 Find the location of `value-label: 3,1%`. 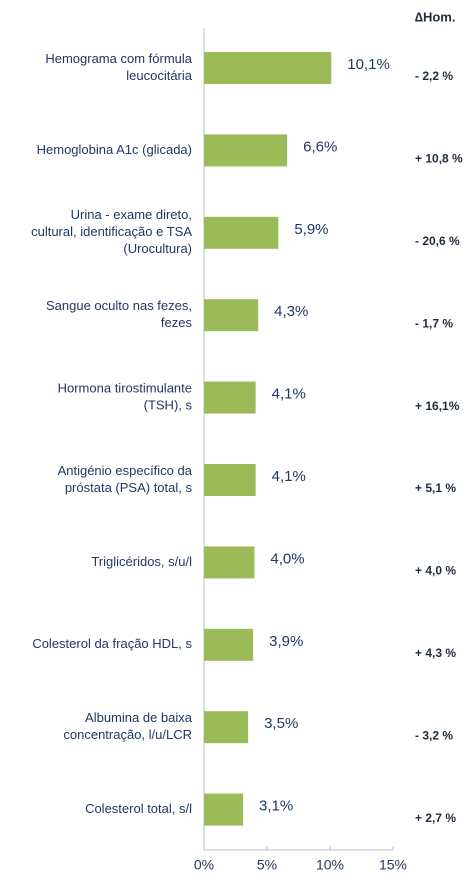

value-label: 3,1% is located at coordinates (276, 806).